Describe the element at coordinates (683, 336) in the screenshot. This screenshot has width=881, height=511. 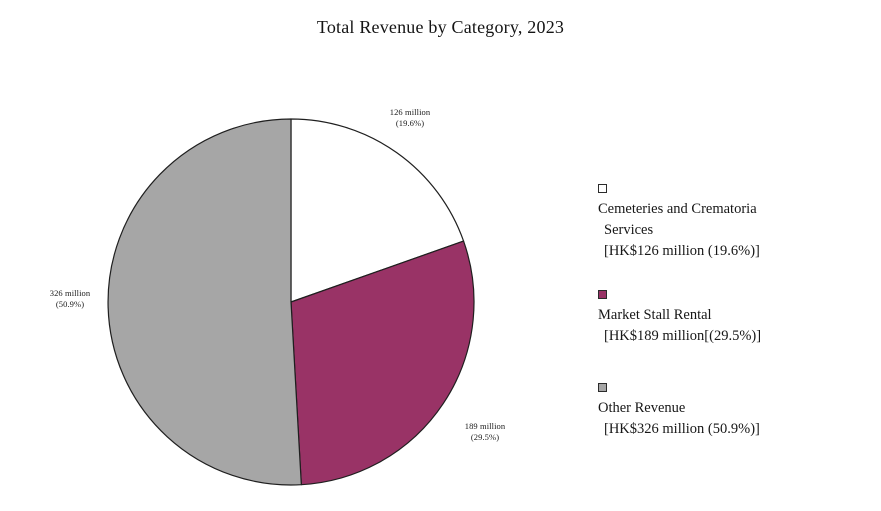
I see `legend-label-line-2: [HK$189 million[(29.5%)]` at that location.